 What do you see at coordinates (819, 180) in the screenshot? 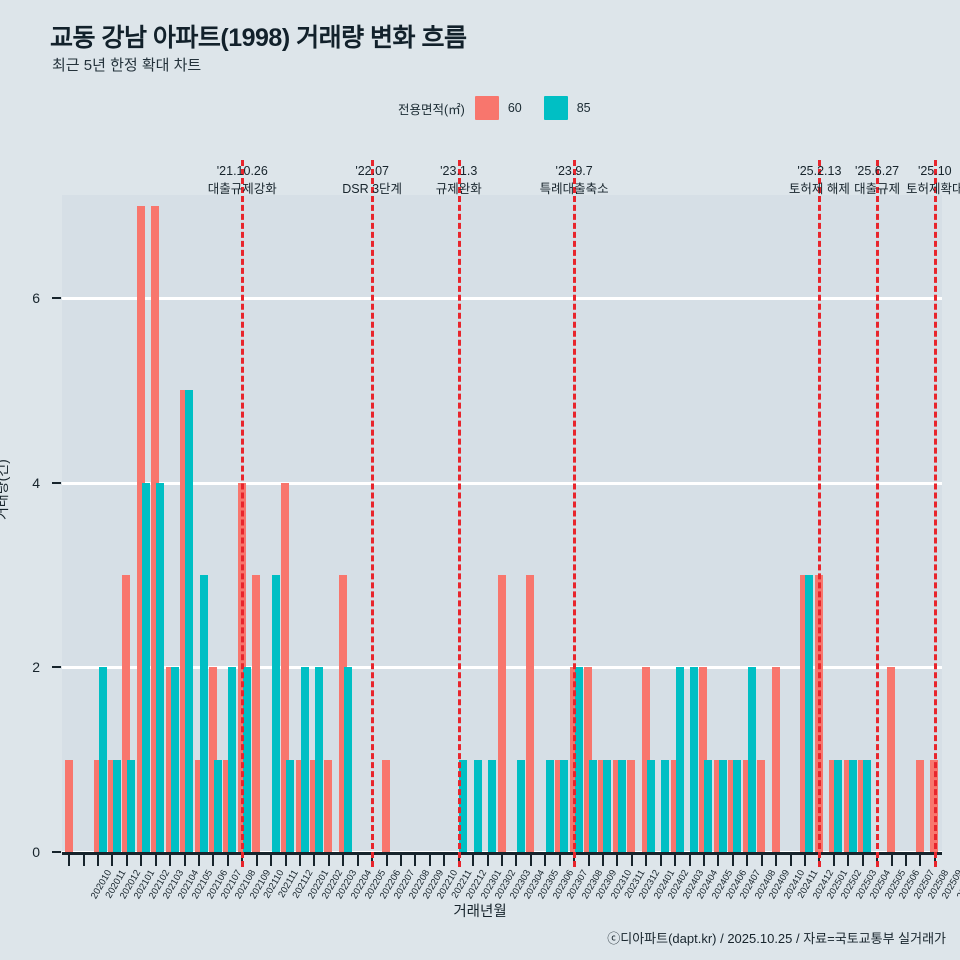
I see `event-label-202502: '25.2.13 토허제 해제` at bounding box center [819, 180].